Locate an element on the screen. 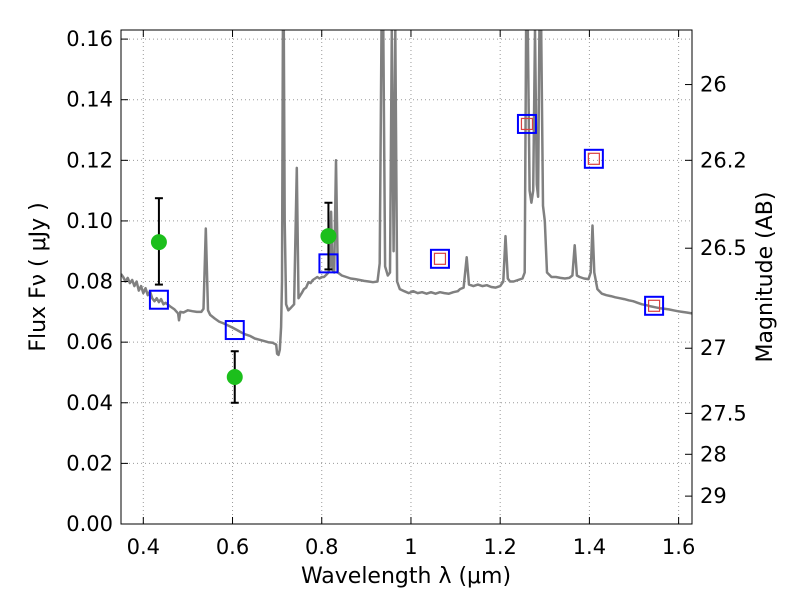 This screenshot has height=600, width=800. right-tick-label: 26.2 is located at coordinates (723, 160).